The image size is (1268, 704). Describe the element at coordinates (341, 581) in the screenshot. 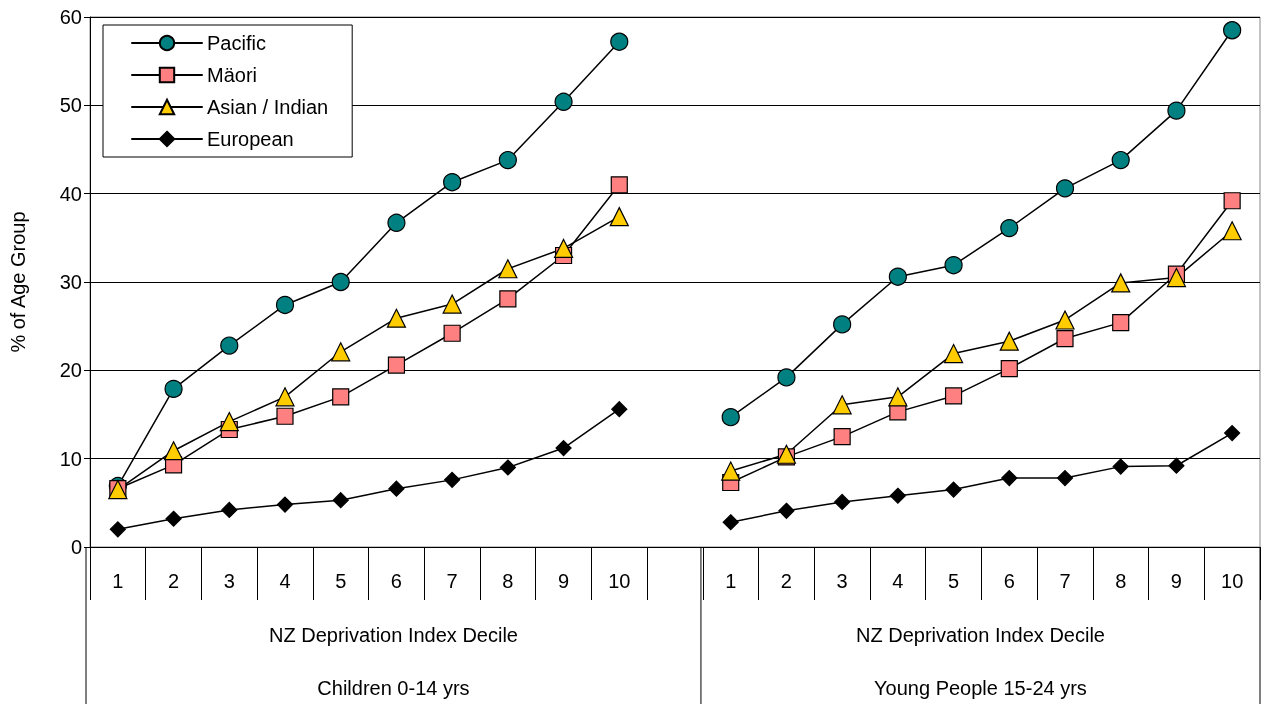

I see `x-tick-label: 5` at that location.